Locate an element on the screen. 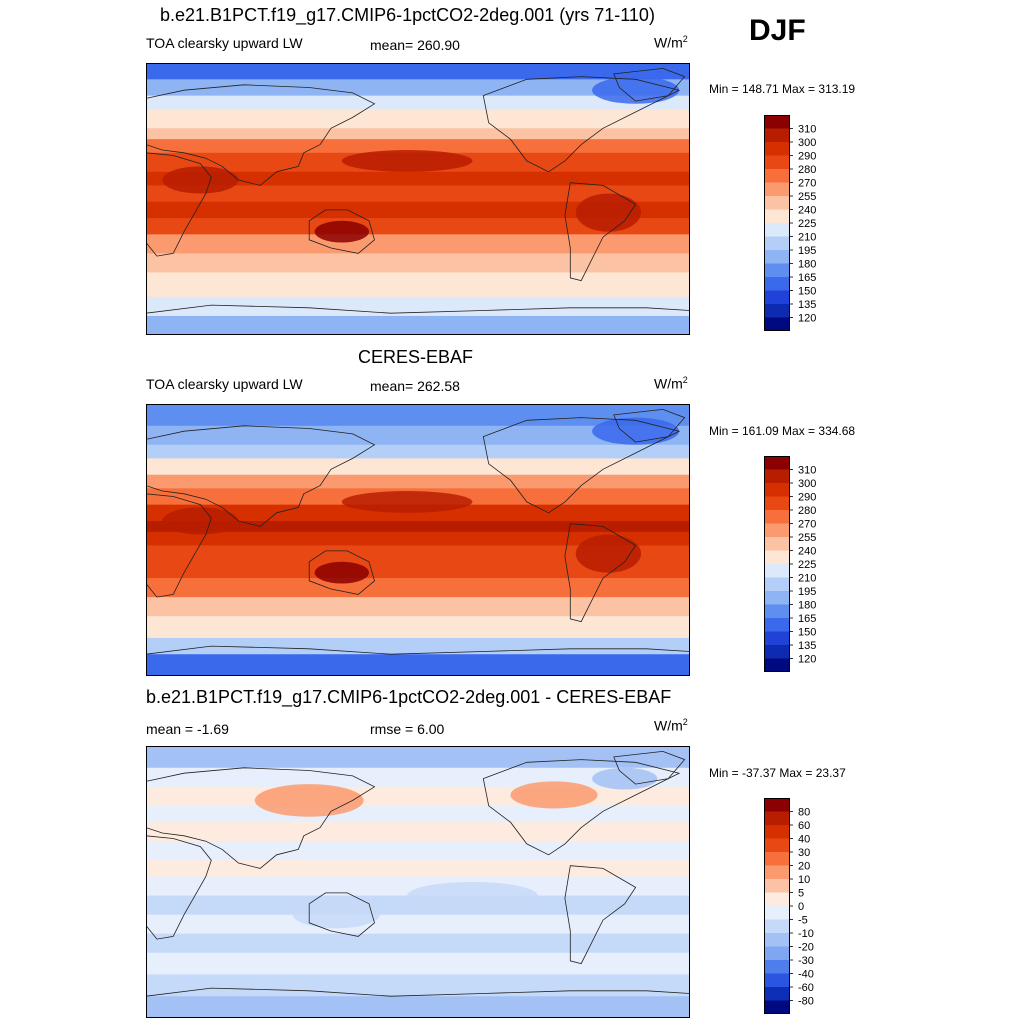 The image size is (1024, 1024). colorbar-tick-label: 20 is located at coordinates (804, 867).